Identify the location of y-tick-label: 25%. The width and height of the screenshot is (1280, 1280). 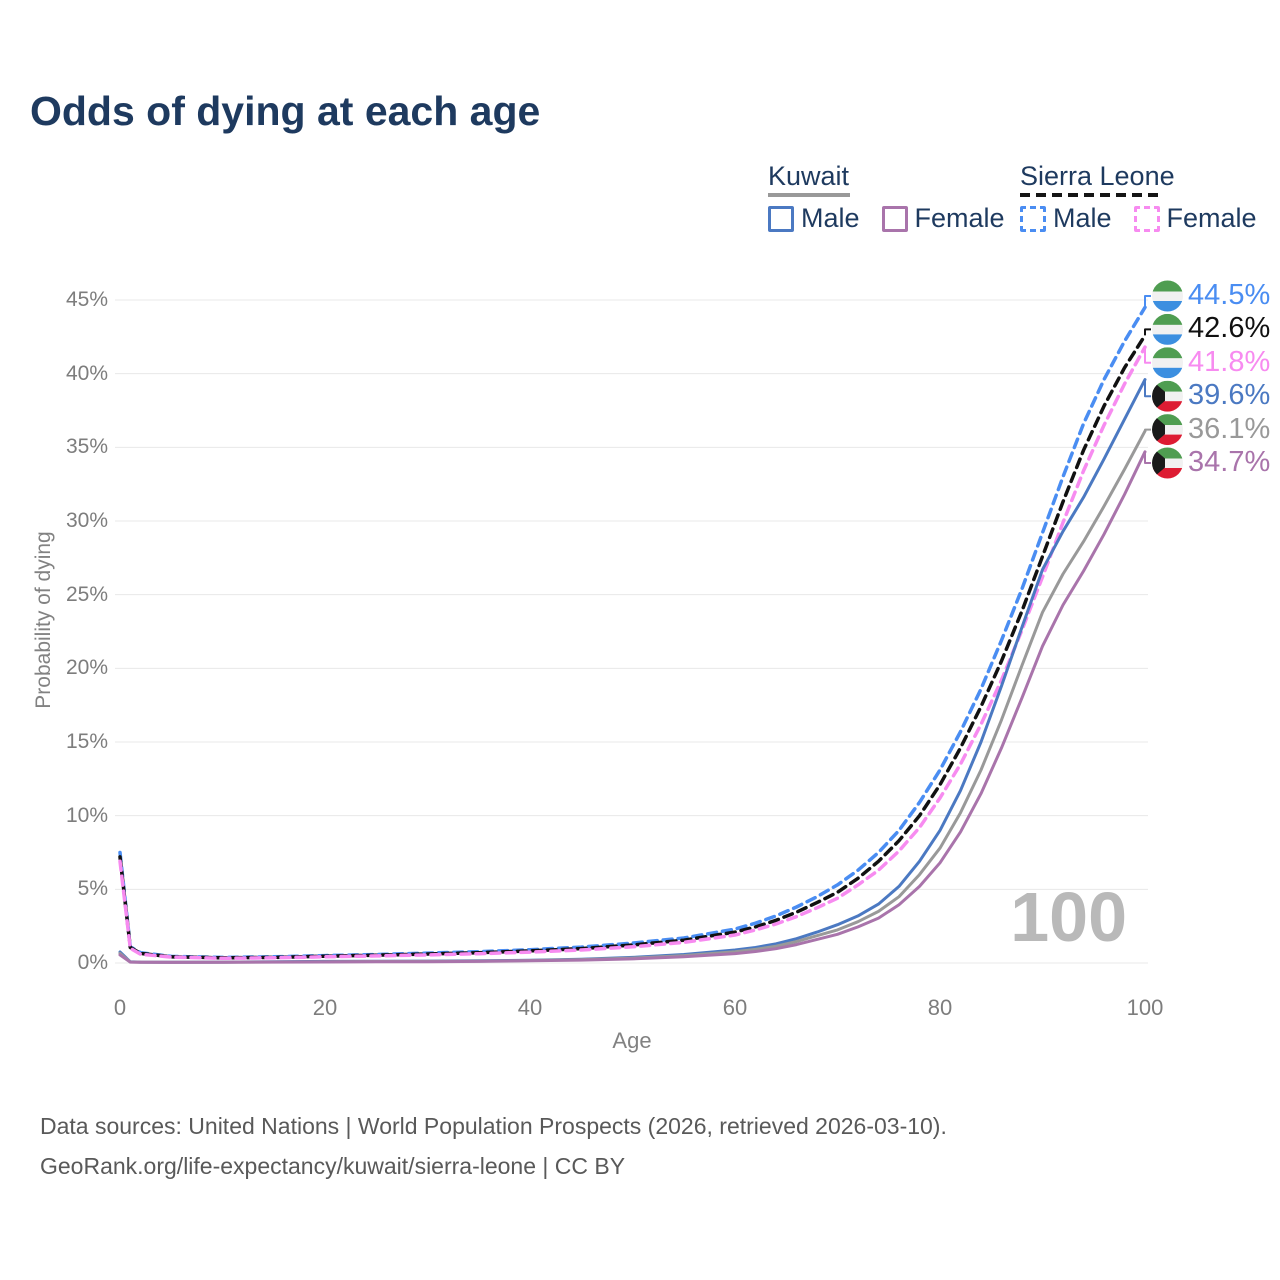
(86, 594).